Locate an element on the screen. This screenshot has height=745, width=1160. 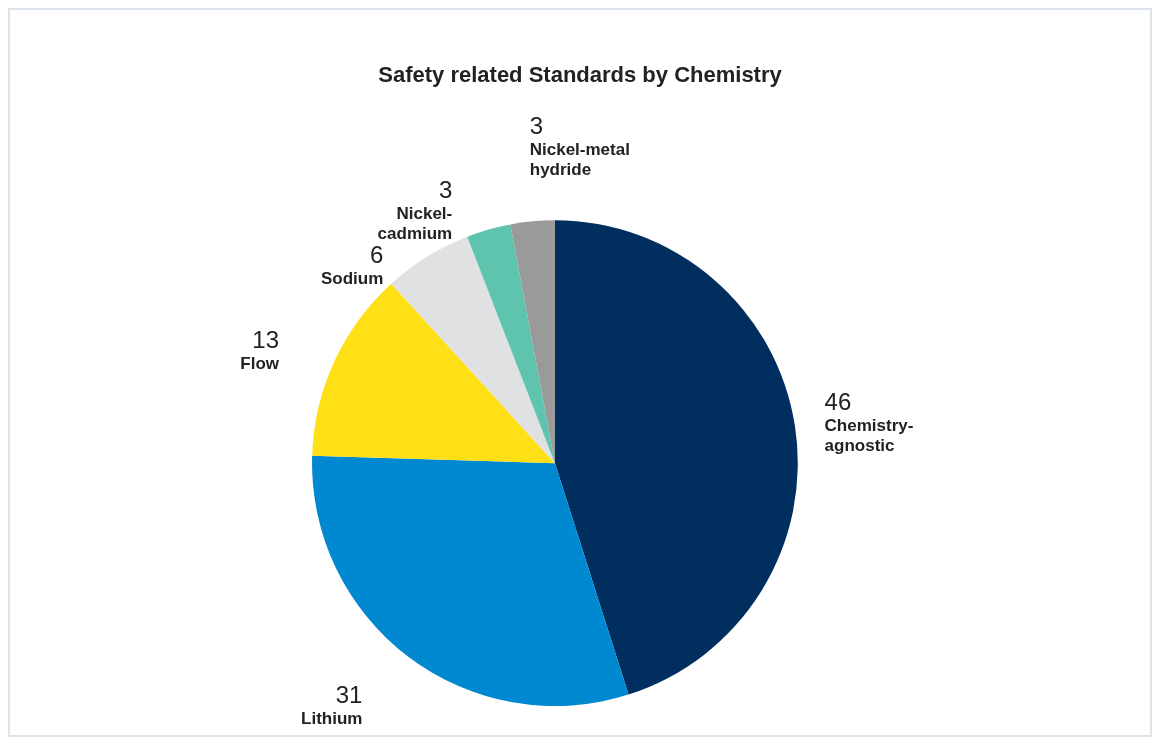
slice-label: Lithium is located at coordinates (332, 719).